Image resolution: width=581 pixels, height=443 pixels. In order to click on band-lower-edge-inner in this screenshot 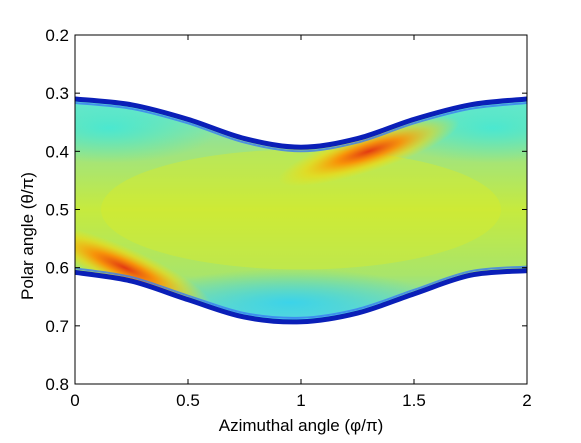, I will do `click(301, 292)`.